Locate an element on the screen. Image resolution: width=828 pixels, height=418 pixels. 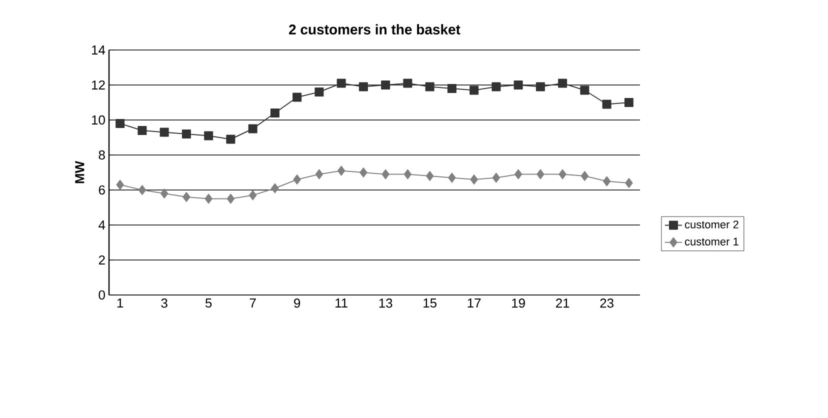
x-tick-label: 1 is located at coordinates (120, 303).